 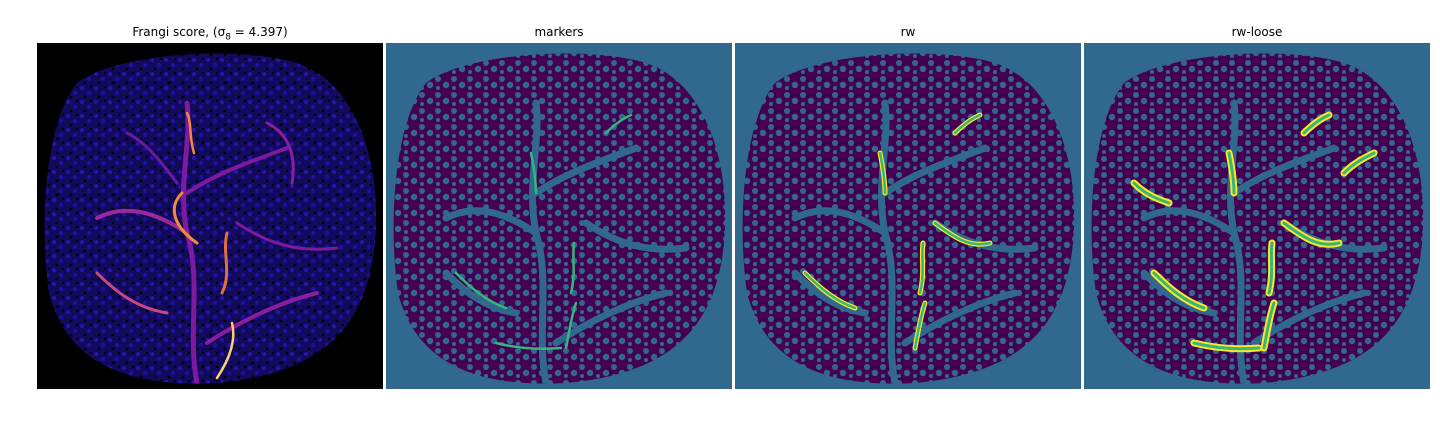 I want to click on frangi-score-title: Frangi score, (σ8 = 4.397), so click(x=210, y=34).